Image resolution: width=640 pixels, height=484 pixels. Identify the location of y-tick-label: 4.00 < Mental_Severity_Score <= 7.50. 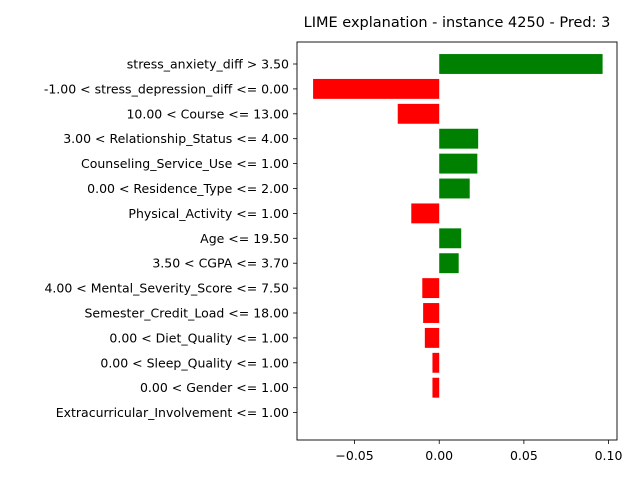
(166, 288).